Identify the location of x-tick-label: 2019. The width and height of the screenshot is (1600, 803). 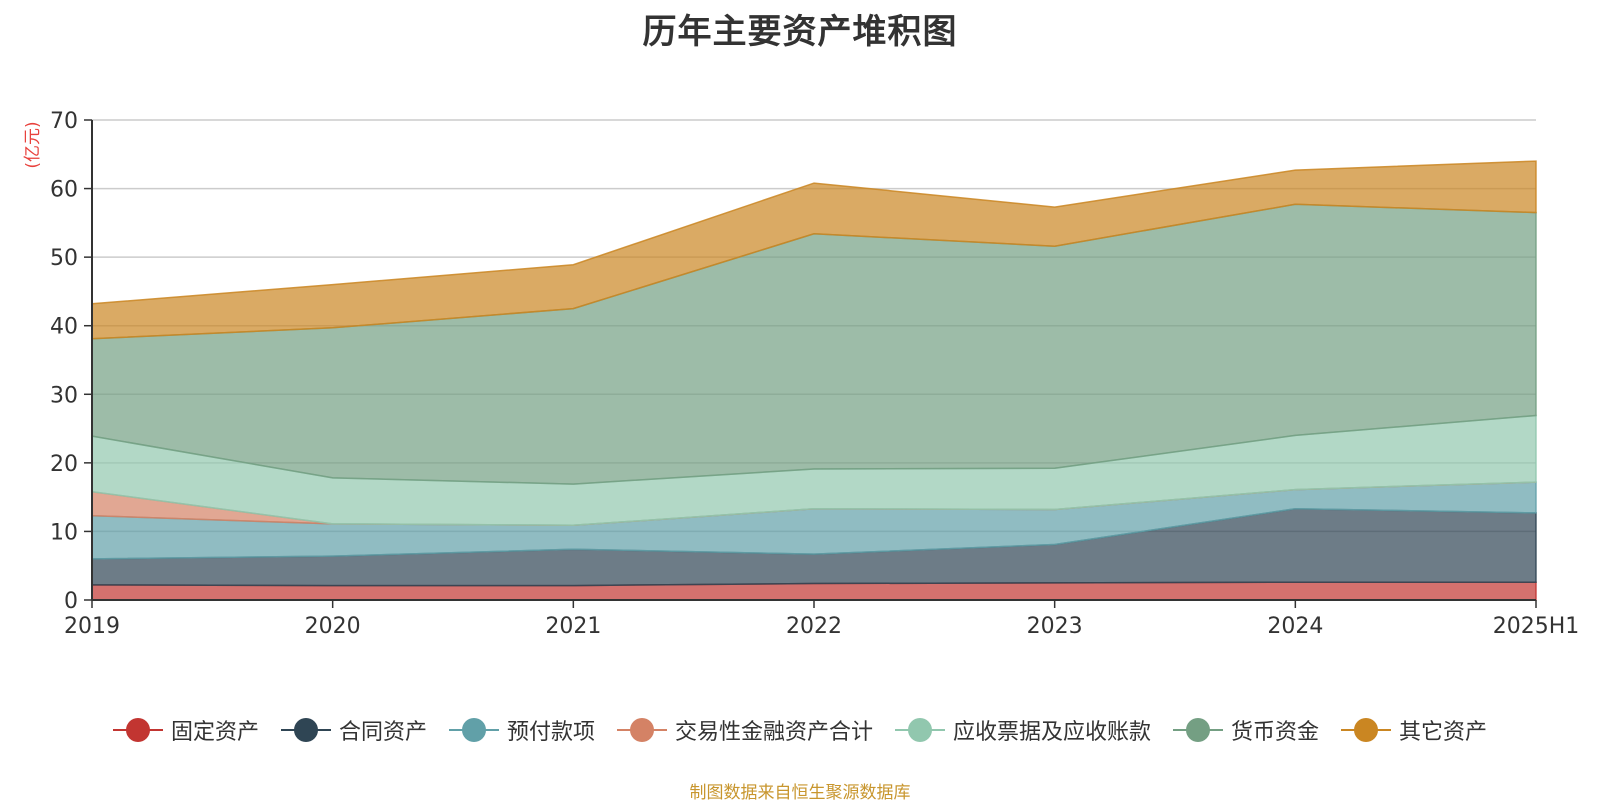
(92, 626).